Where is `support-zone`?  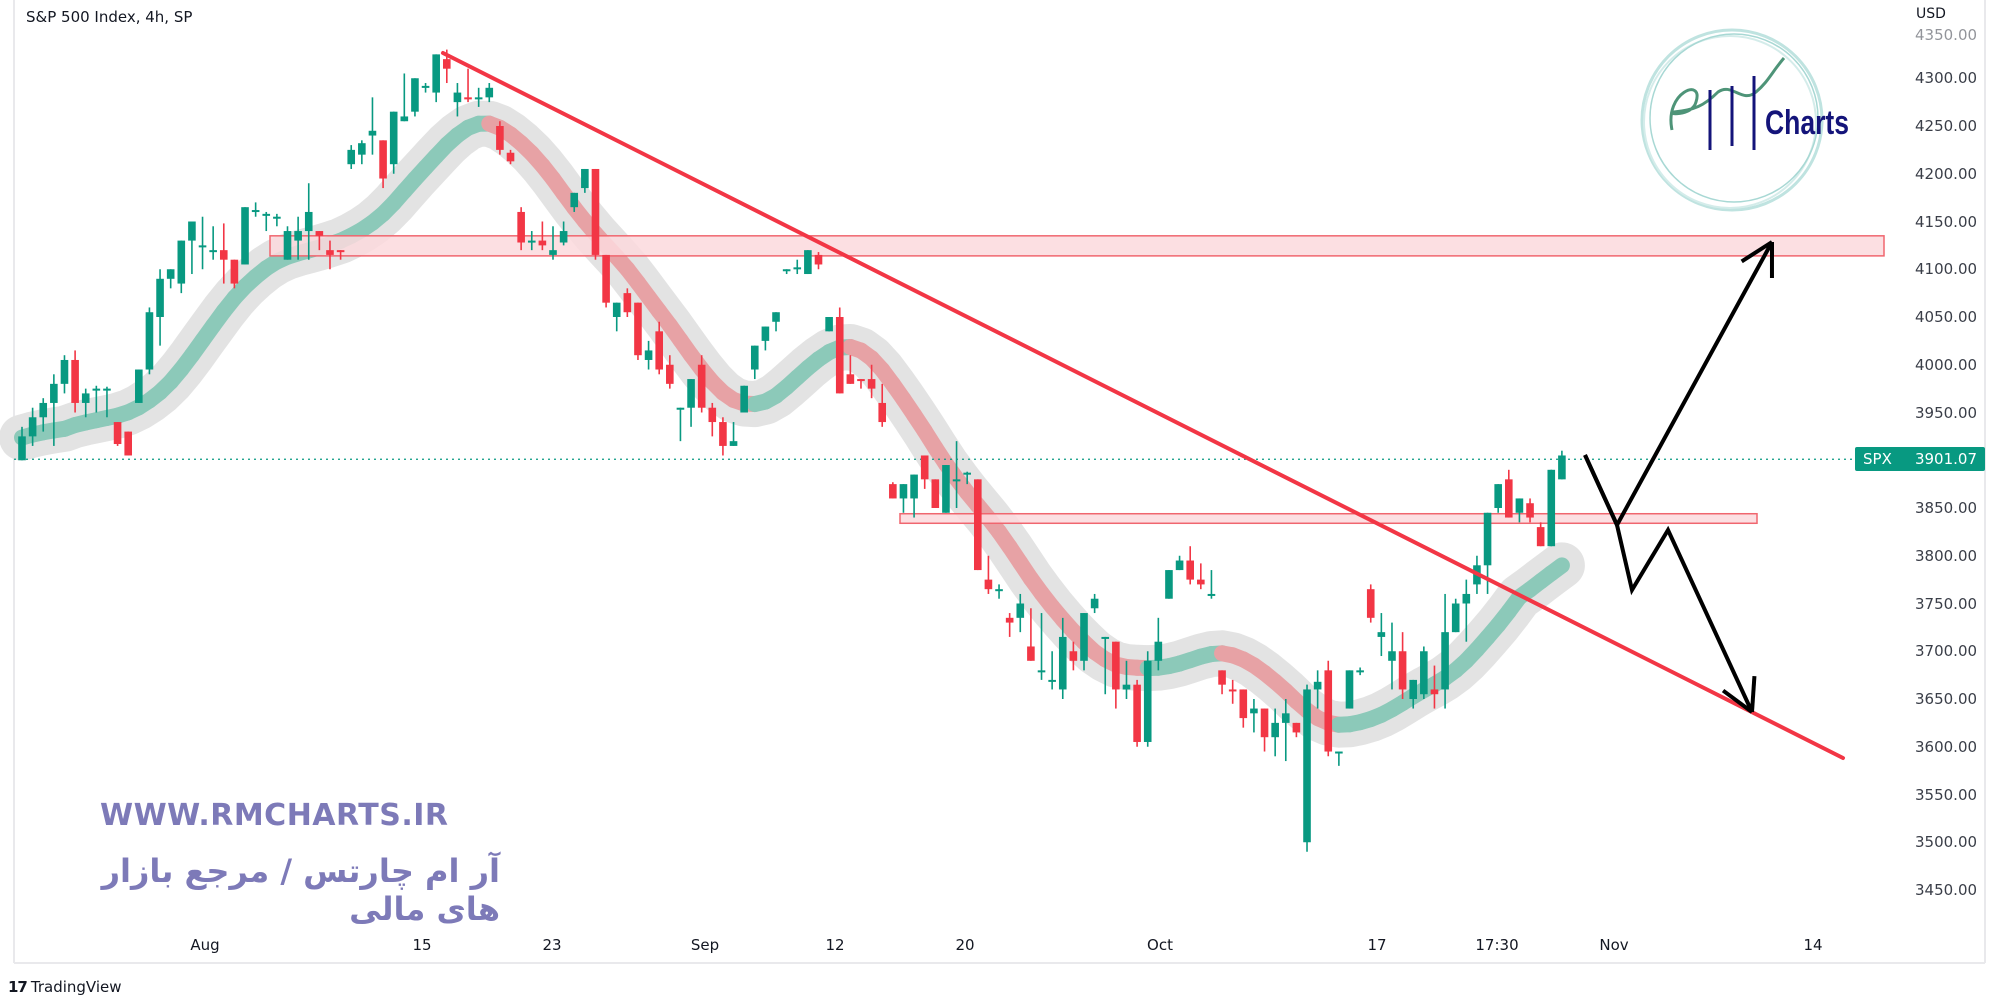 support-zone is located at coordinates (1328, 518).